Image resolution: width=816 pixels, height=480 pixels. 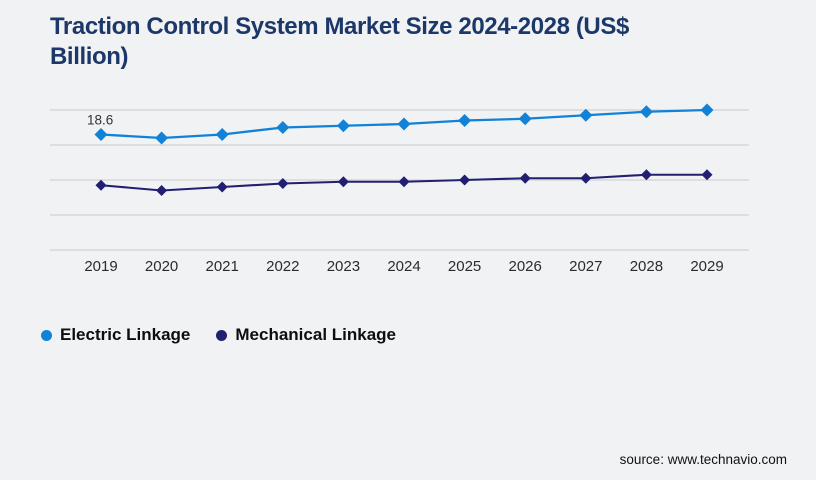 I want to click on legend-label-mechanical-linkage: Mechanical Linkage, so click(x=316, y=334).